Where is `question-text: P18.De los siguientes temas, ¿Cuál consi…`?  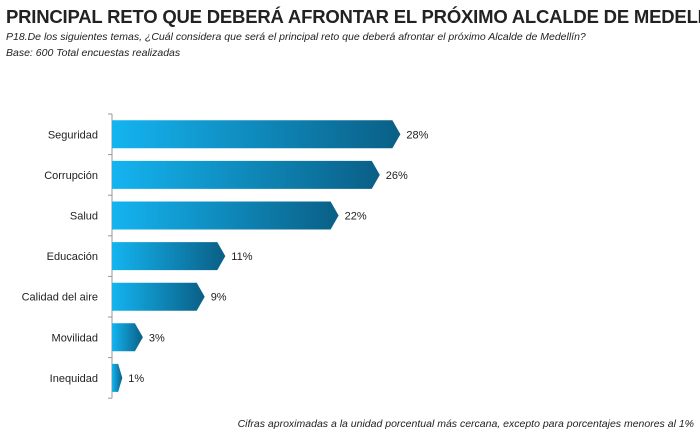
question-text: P18.De los siguientes temas, ¿Cuál consi… is located at coordinates (296, 37).